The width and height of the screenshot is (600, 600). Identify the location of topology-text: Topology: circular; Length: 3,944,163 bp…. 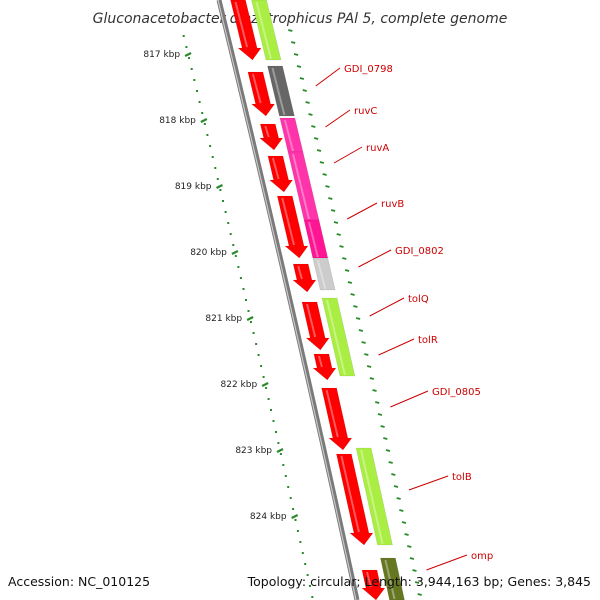
(419, 581).